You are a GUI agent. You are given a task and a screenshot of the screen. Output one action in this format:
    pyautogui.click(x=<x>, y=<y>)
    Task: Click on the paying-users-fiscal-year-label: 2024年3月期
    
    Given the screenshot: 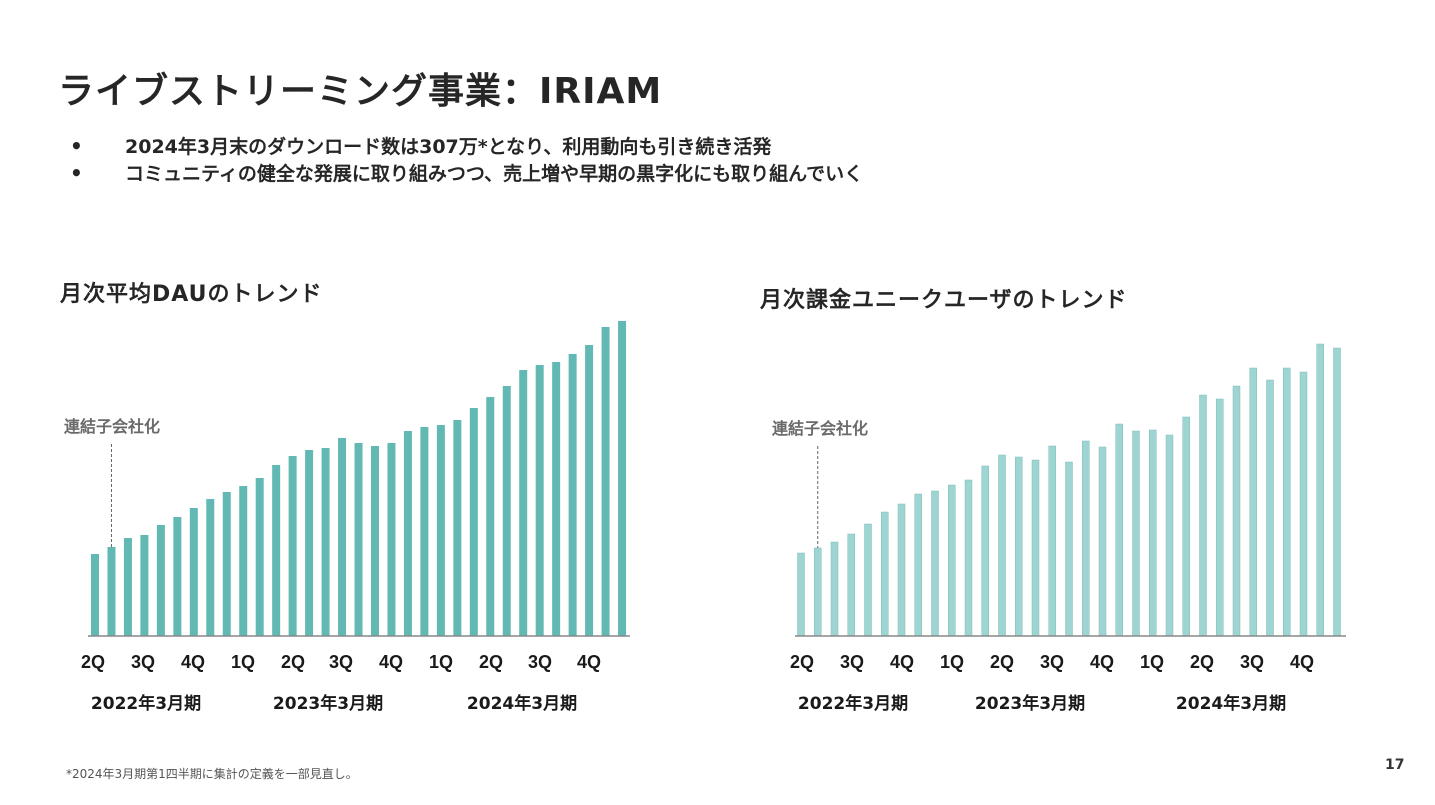 What is the action you would take?
    pyautogui.click(x=1231, y=703)
    